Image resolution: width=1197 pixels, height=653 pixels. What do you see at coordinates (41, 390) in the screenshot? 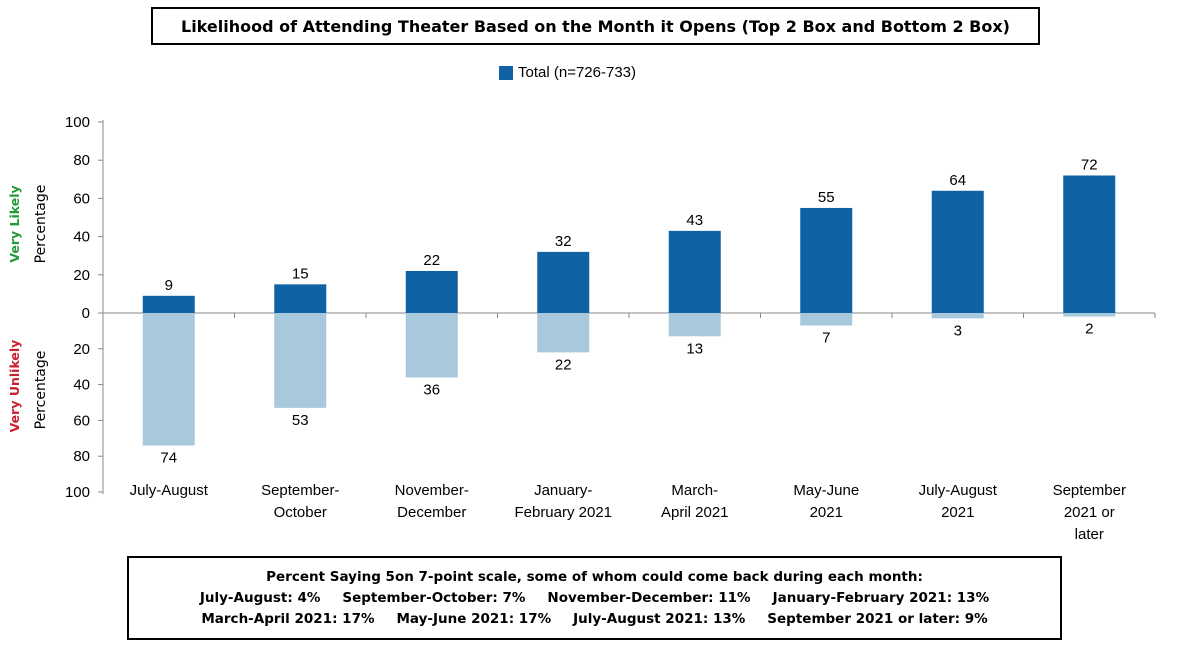
I see `y-axis-title-bottom: Percentage` at bounding box center [41, 390].